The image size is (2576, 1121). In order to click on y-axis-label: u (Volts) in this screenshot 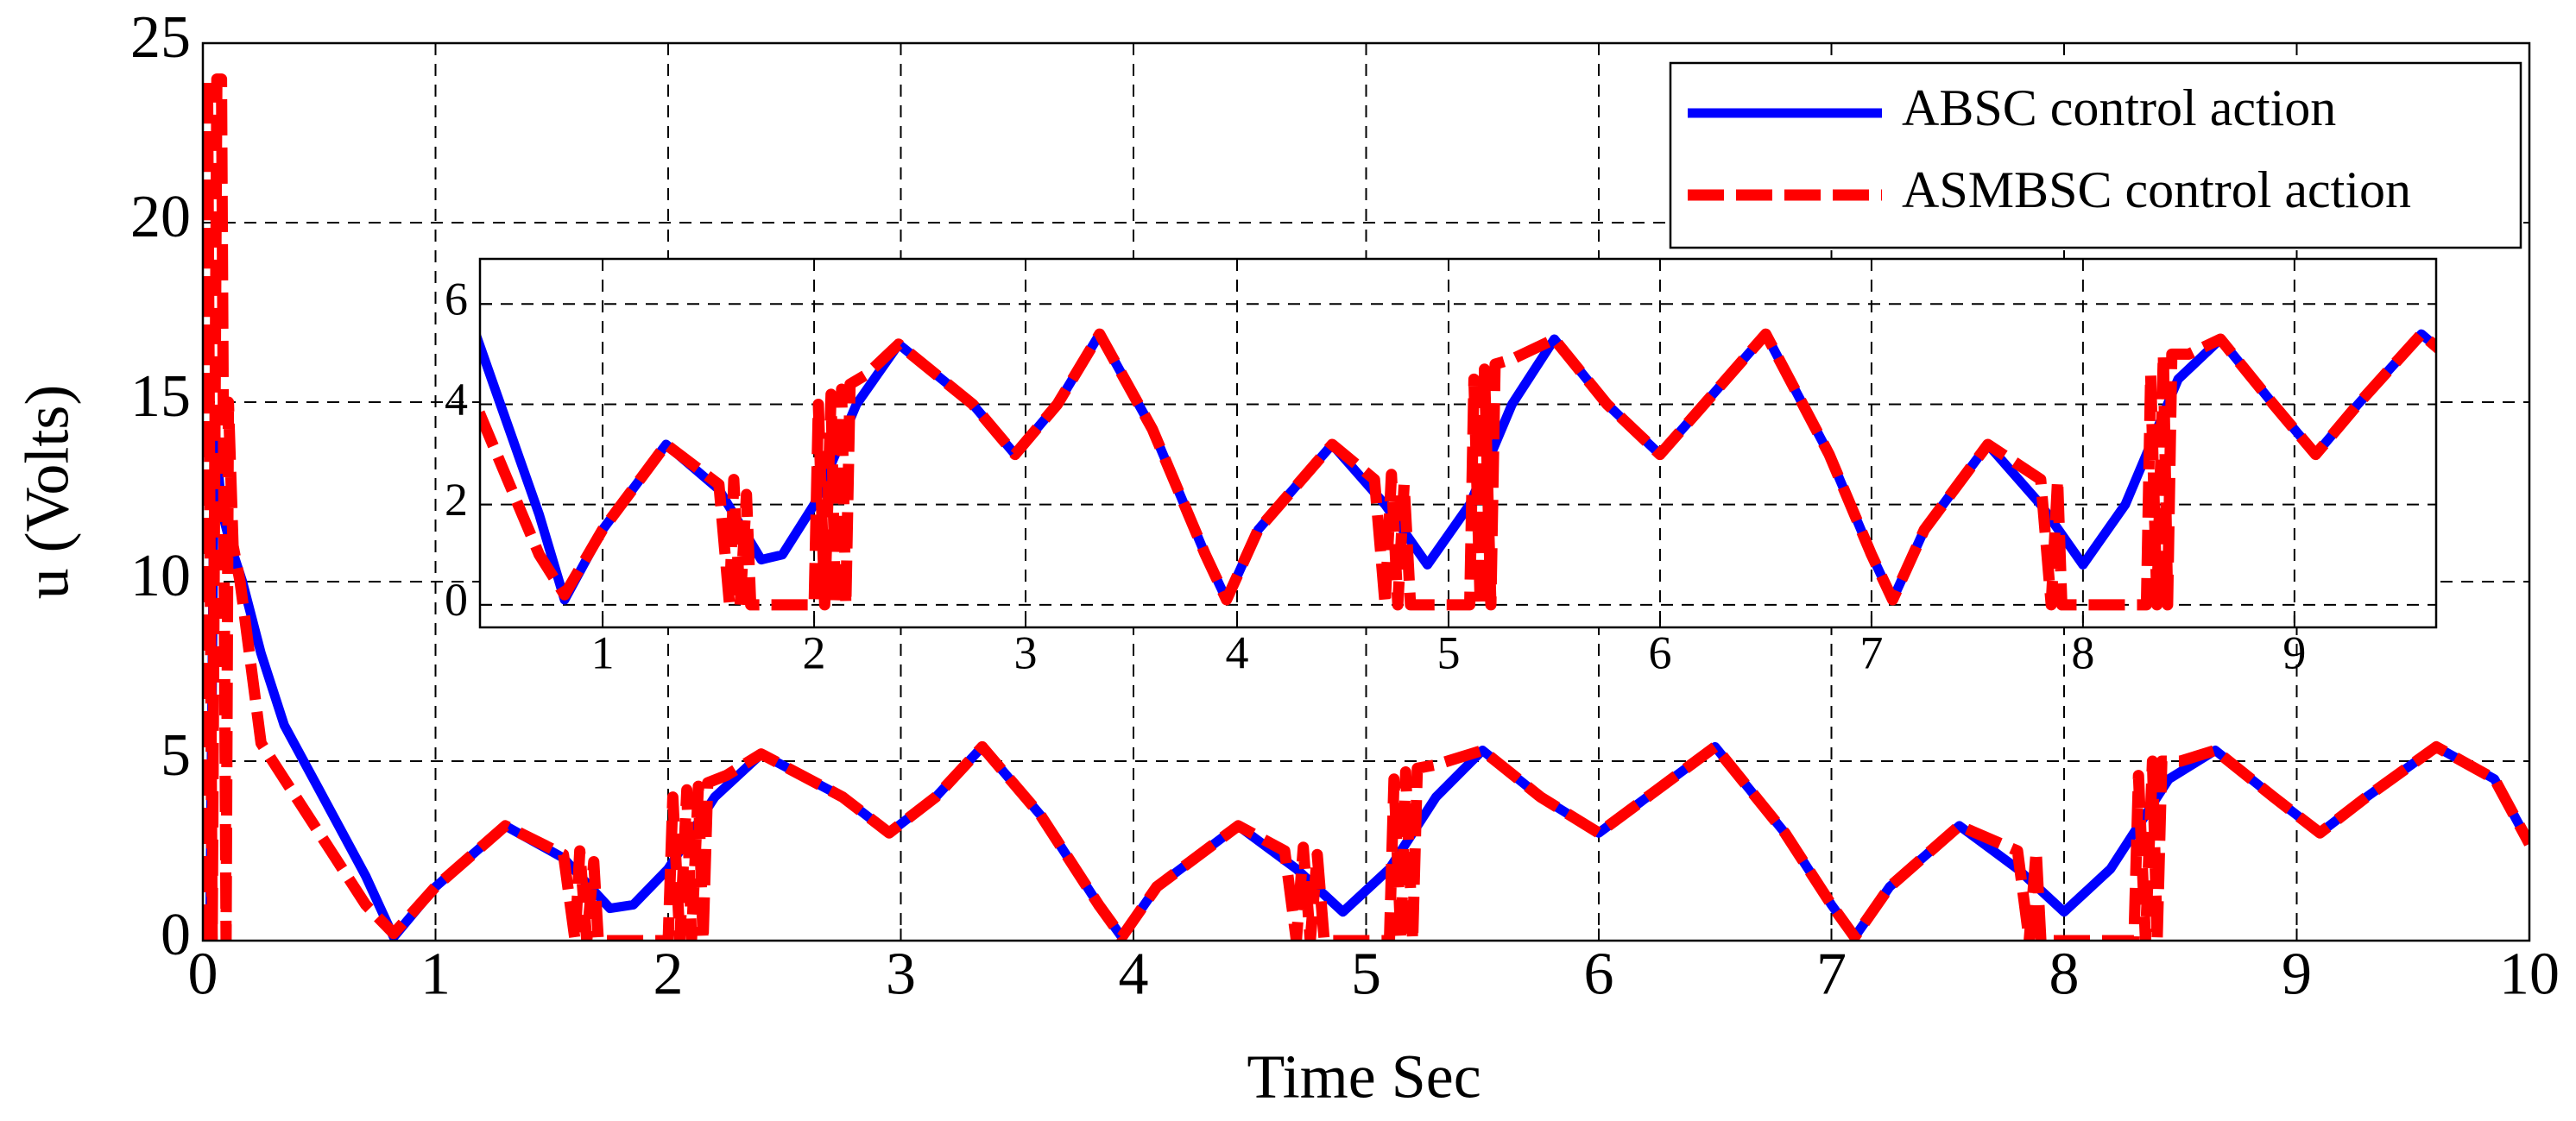, I will do `click(47, 492)`.